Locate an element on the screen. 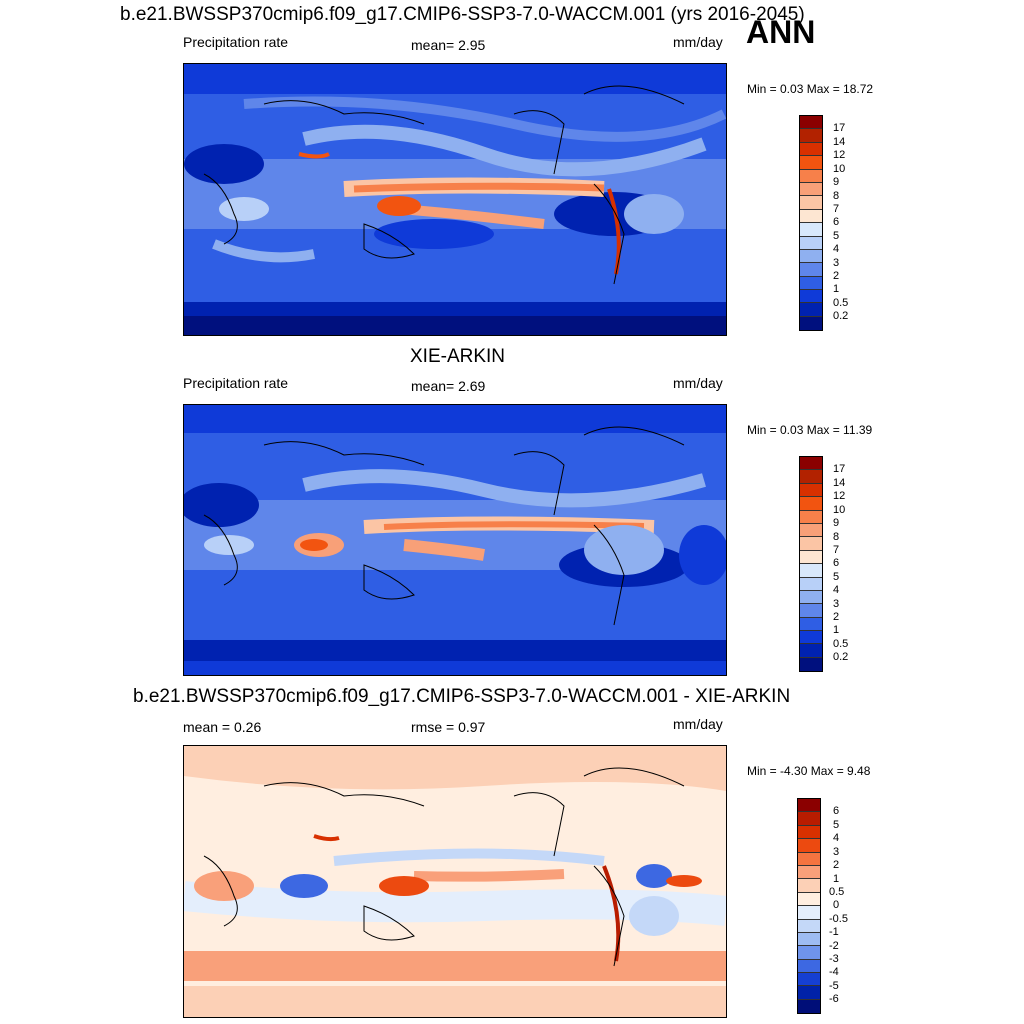  panel3-map-svg is located at coordinates (455, 881).